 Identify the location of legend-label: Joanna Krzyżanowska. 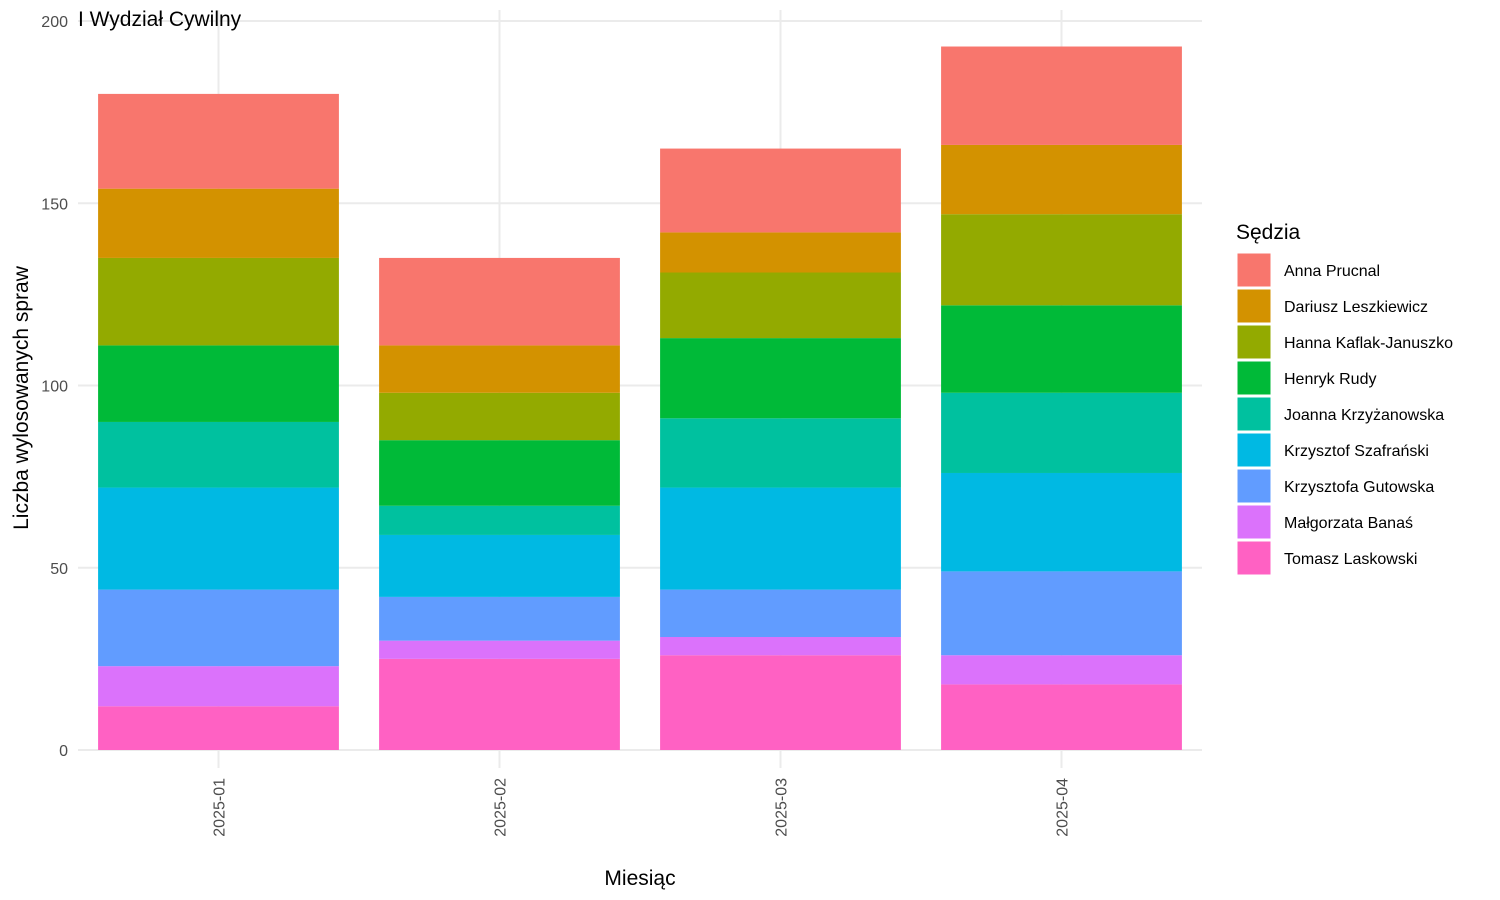
(1364, 415).